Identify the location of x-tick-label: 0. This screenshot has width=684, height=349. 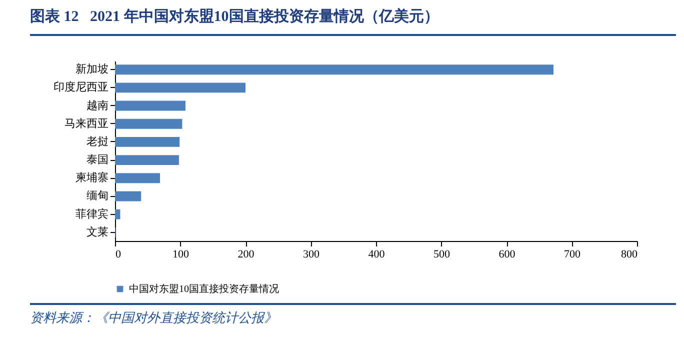
(119, 254).